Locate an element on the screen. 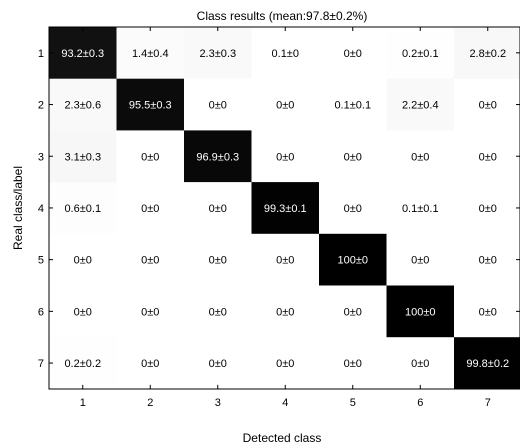  cell-r2-c7 is located at coordinates (487, 104).